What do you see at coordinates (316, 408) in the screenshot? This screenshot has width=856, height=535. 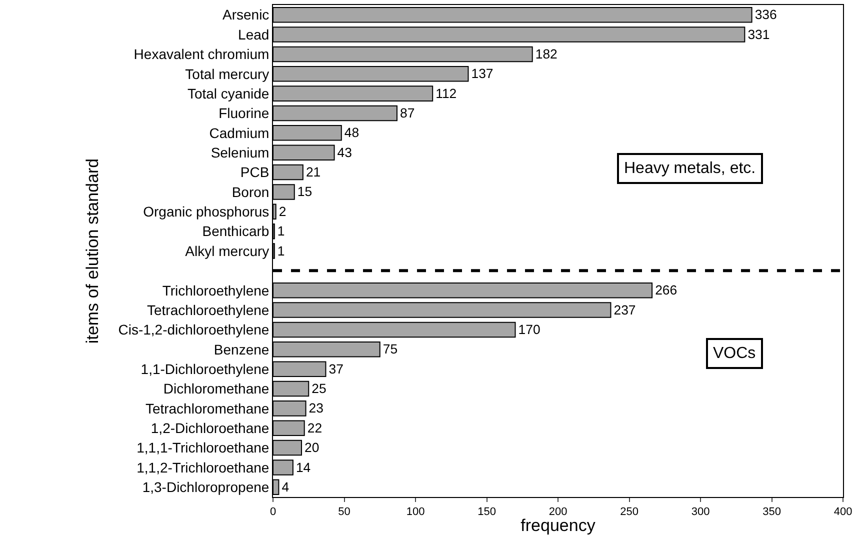 I see `data-label: 23` at bounding box center [316, 408].